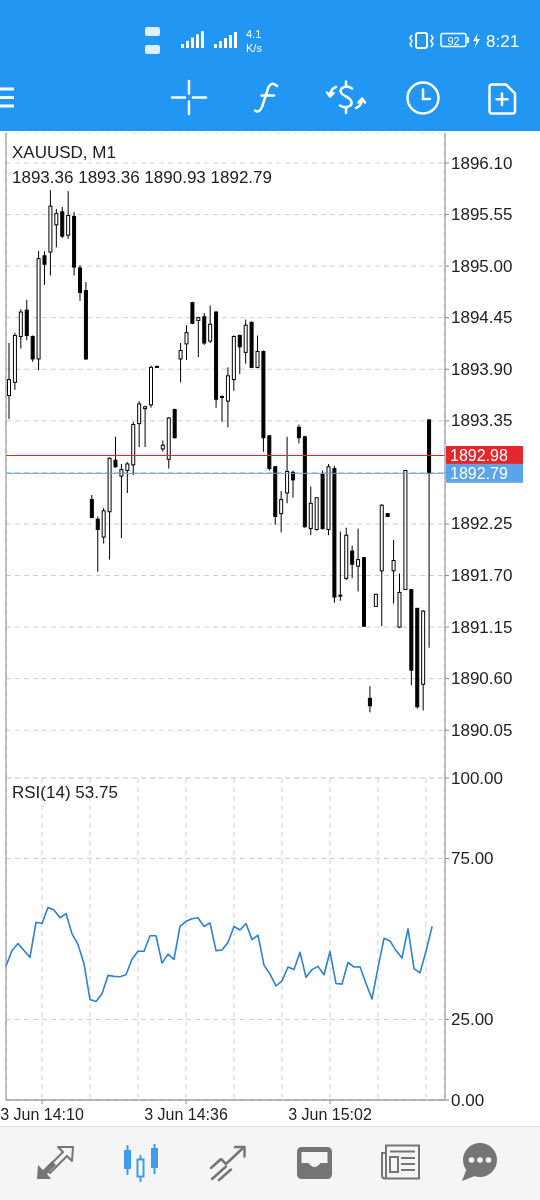 Image resolution: width=540 pixels, height=1200 pixels. What do you see at coordinates (482, 369) in the screenshot?
I see `y-tick-label: 1893.90` at bounding box center [482, 369].